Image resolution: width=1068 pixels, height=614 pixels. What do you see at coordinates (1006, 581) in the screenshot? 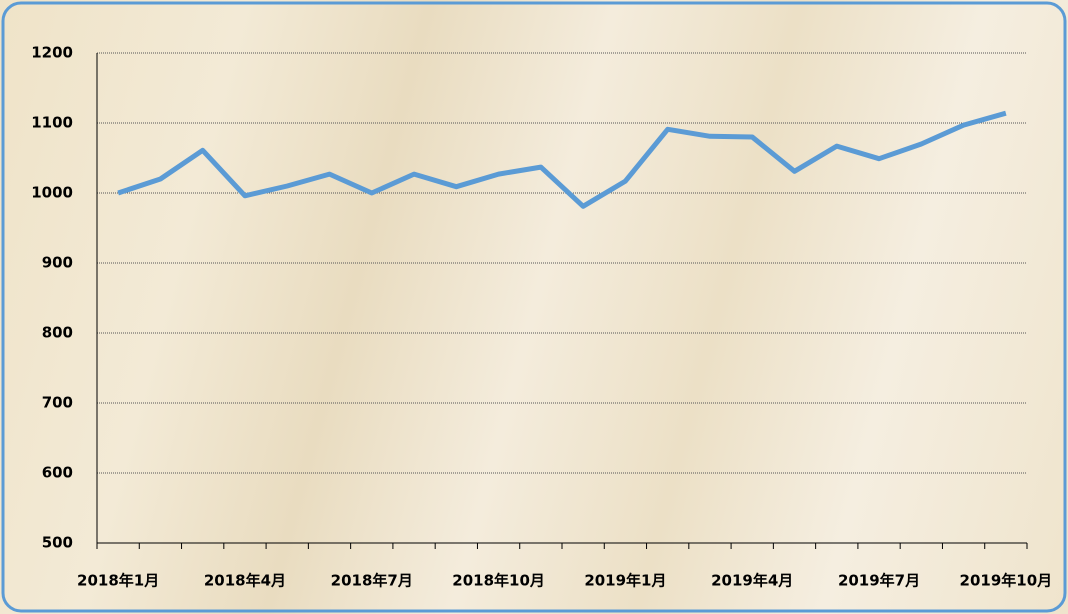
I see `x-tick-label: 2019年10月` at bounding box center [1006, 581].